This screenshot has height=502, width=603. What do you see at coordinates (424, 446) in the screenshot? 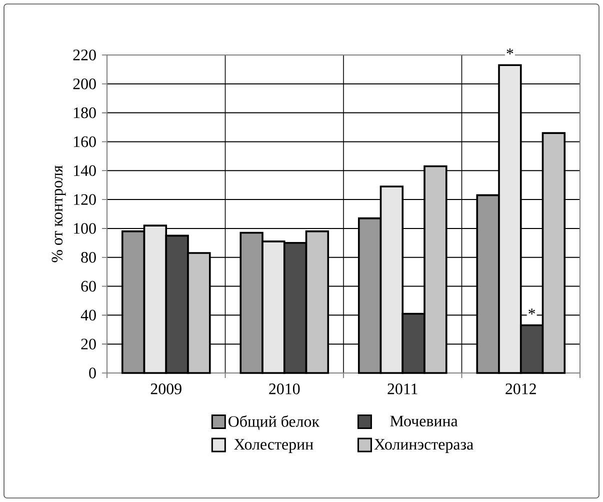
I see `legend-label: Холинэстераза` at bounding box center [424, 446].